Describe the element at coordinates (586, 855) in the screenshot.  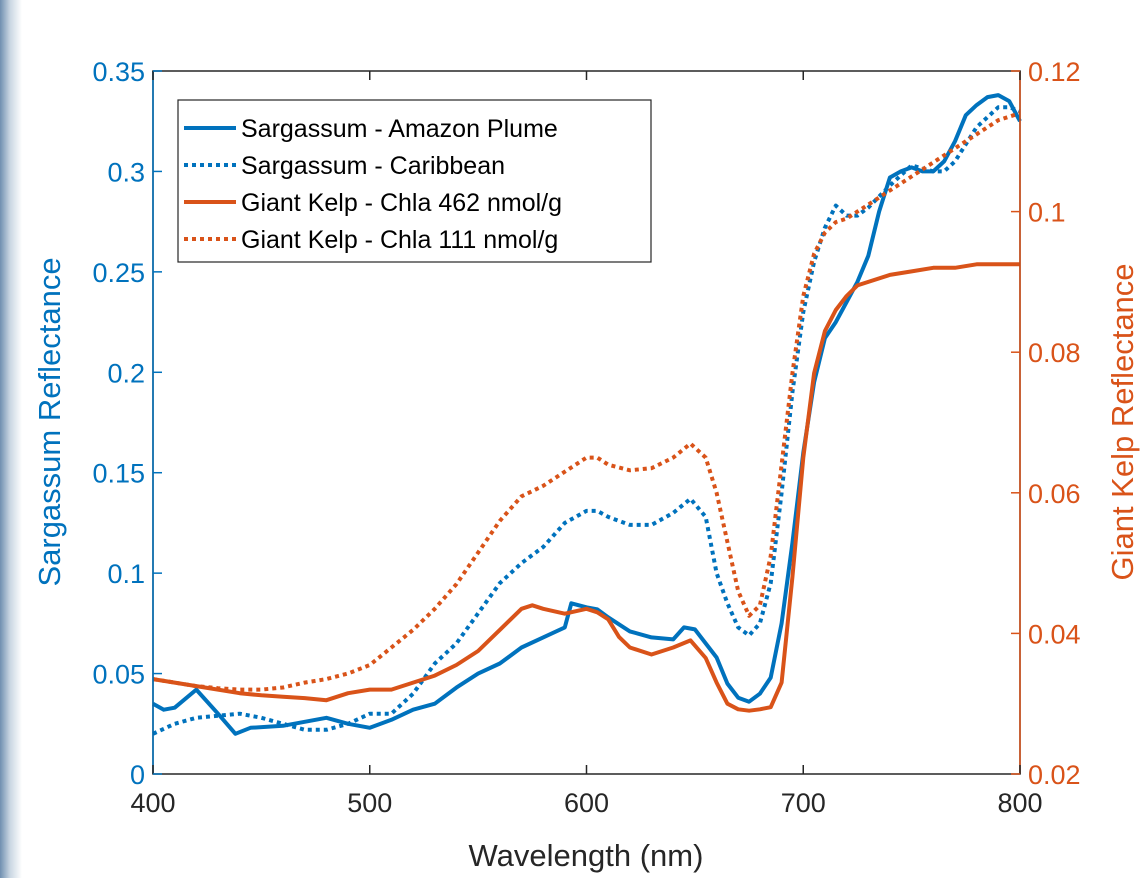
I see `x-axis-label: Wavelength (nm)` at that location.